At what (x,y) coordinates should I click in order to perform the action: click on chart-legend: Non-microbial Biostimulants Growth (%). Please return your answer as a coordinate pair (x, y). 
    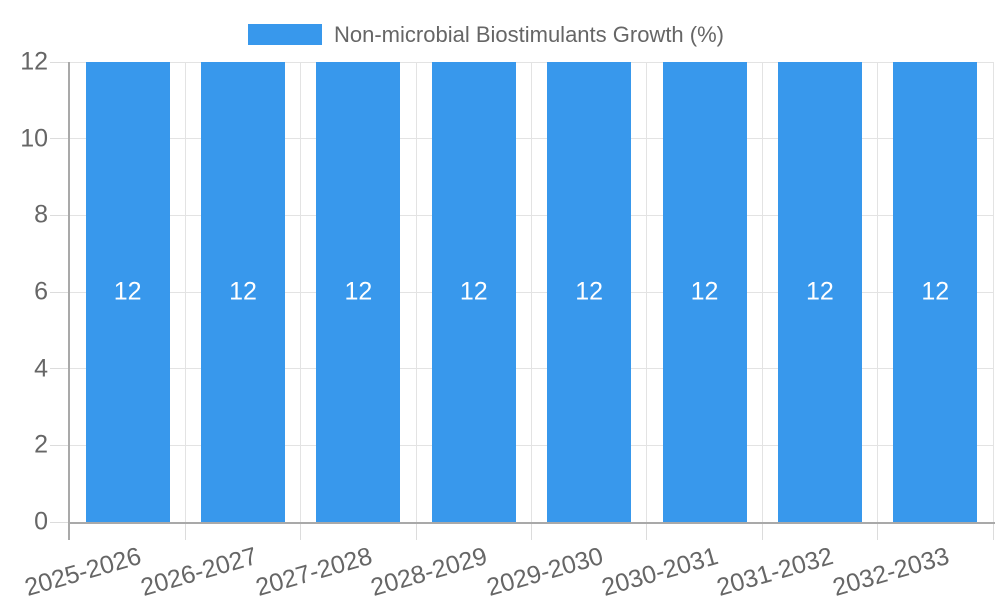
    Looking at the image, I should click on (500, 34).